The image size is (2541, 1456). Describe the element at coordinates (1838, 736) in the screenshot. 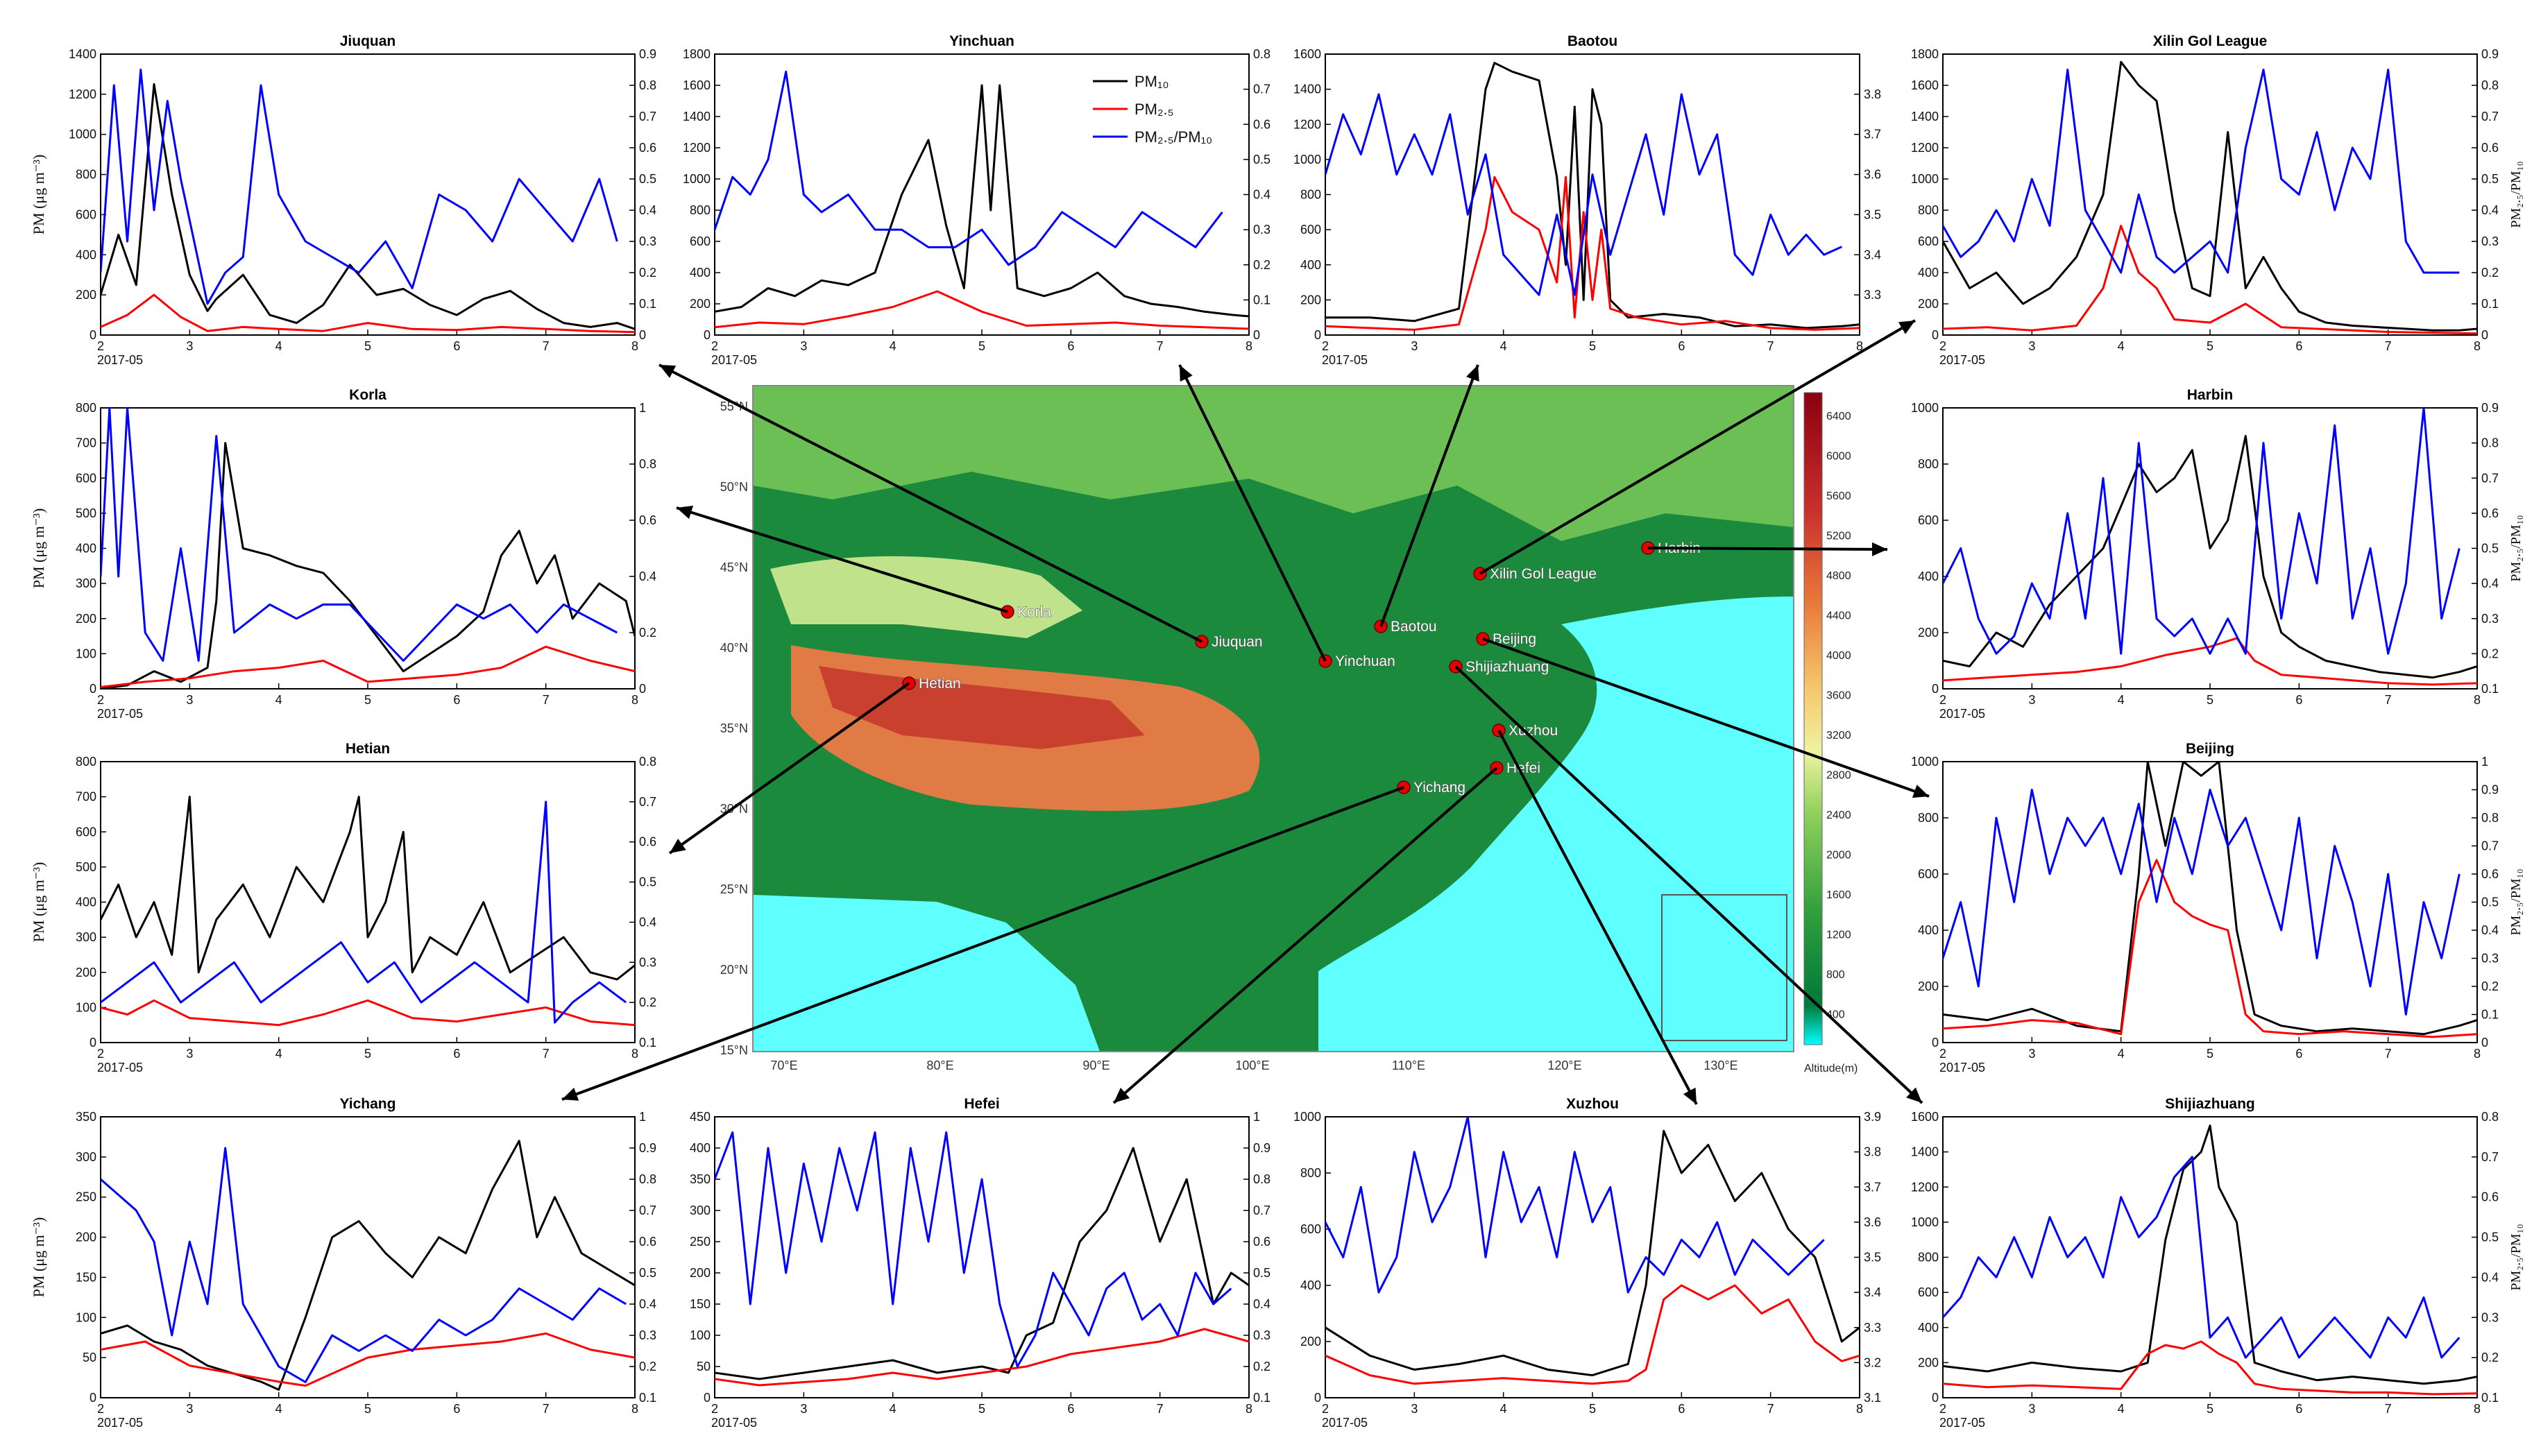

I see `colorbar-tick-label: 3200` at that location.